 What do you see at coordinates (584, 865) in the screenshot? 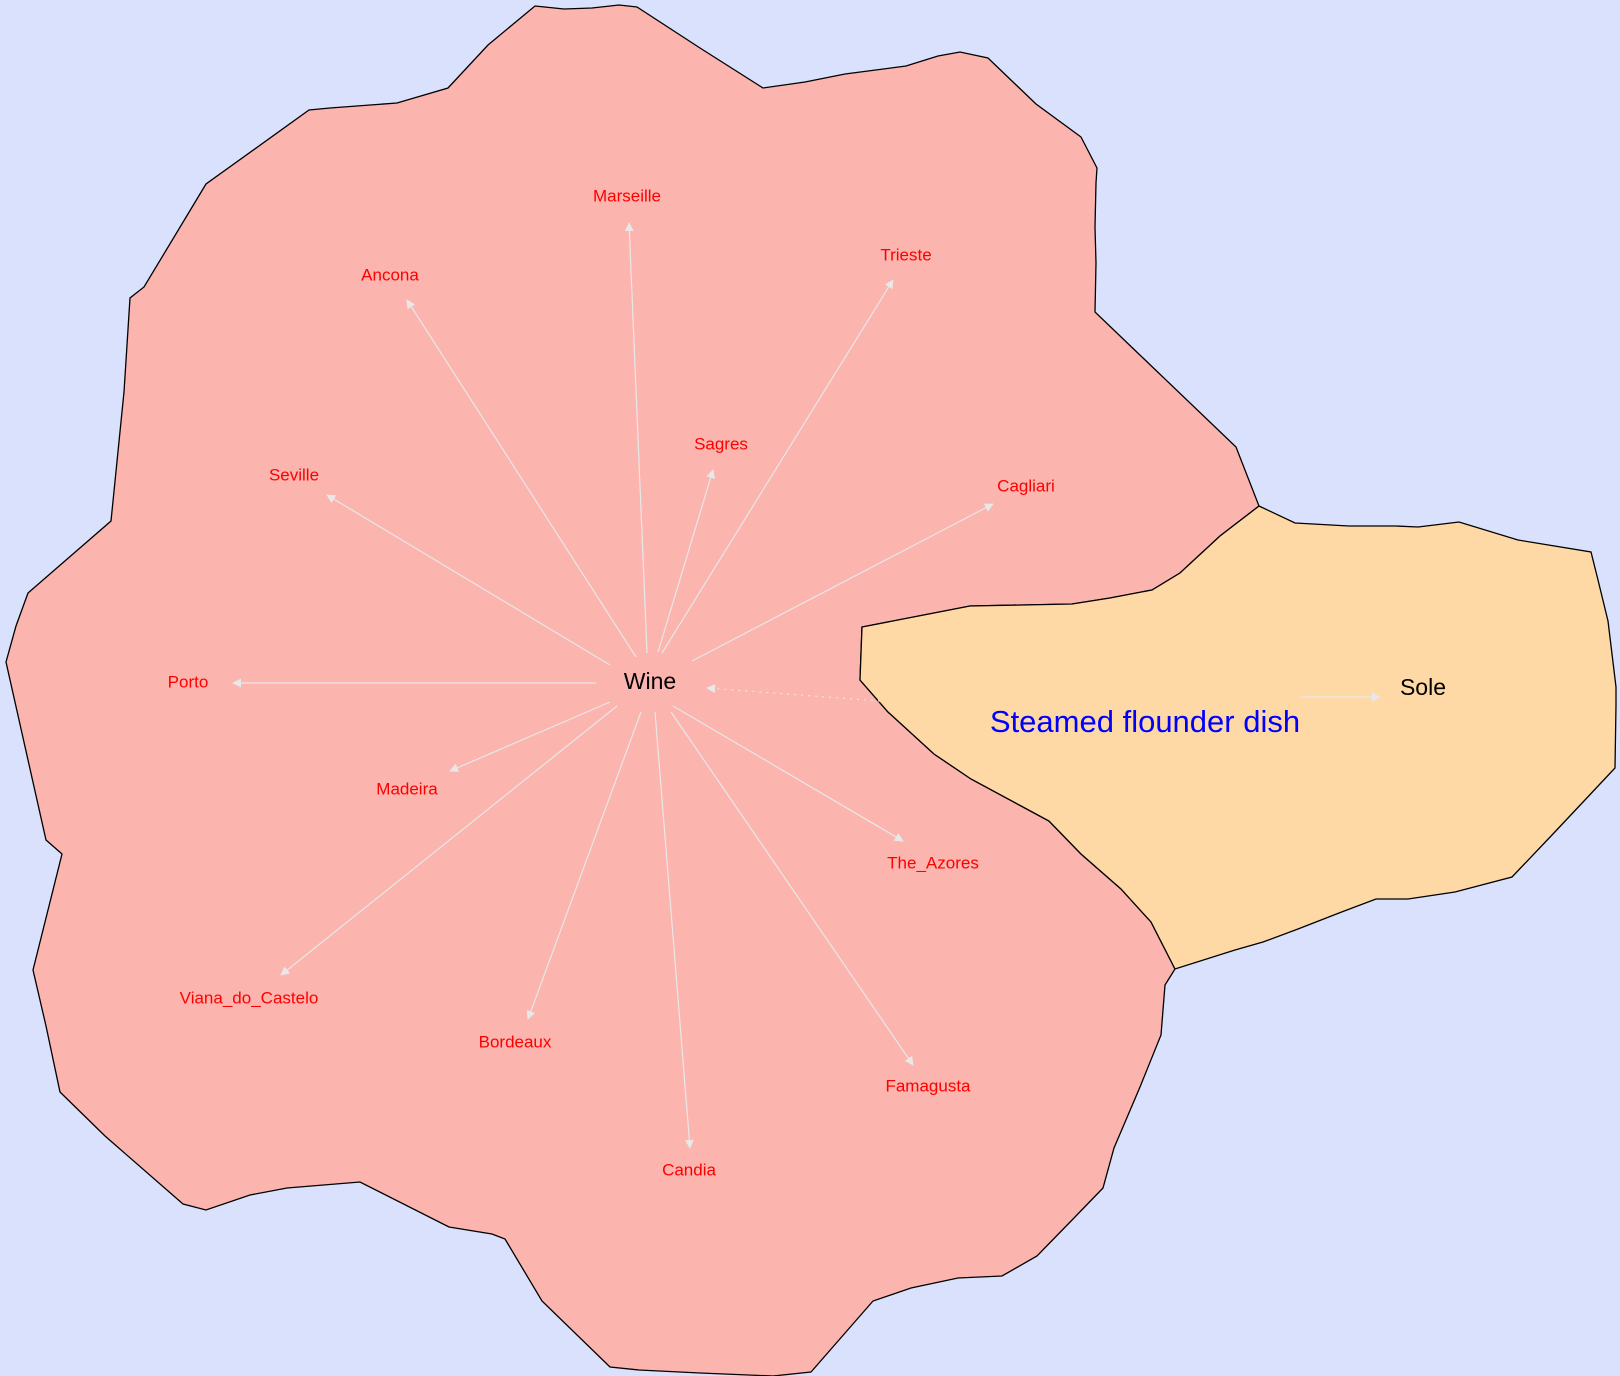
I see `edge-wine-to-bordeaux` at bounding box center [584, 865].